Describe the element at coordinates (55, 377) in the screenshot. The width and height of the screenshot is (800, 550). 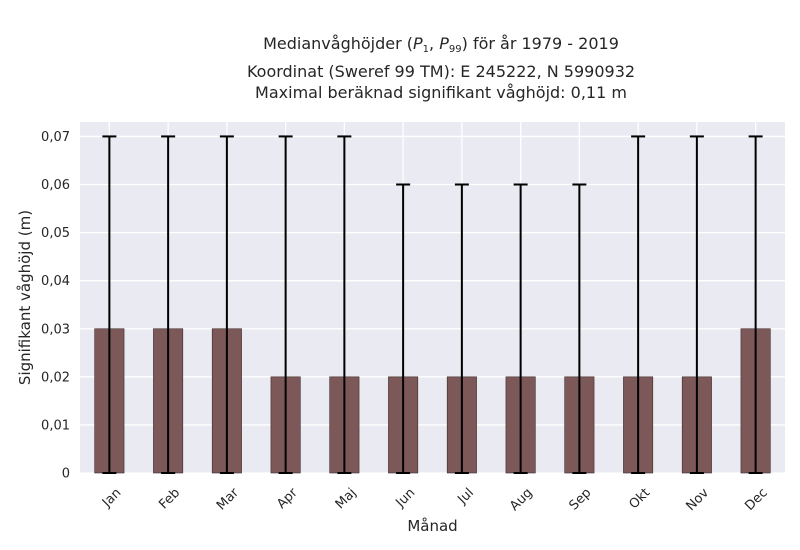
I see `y-tick-label: 0,02` at that location.